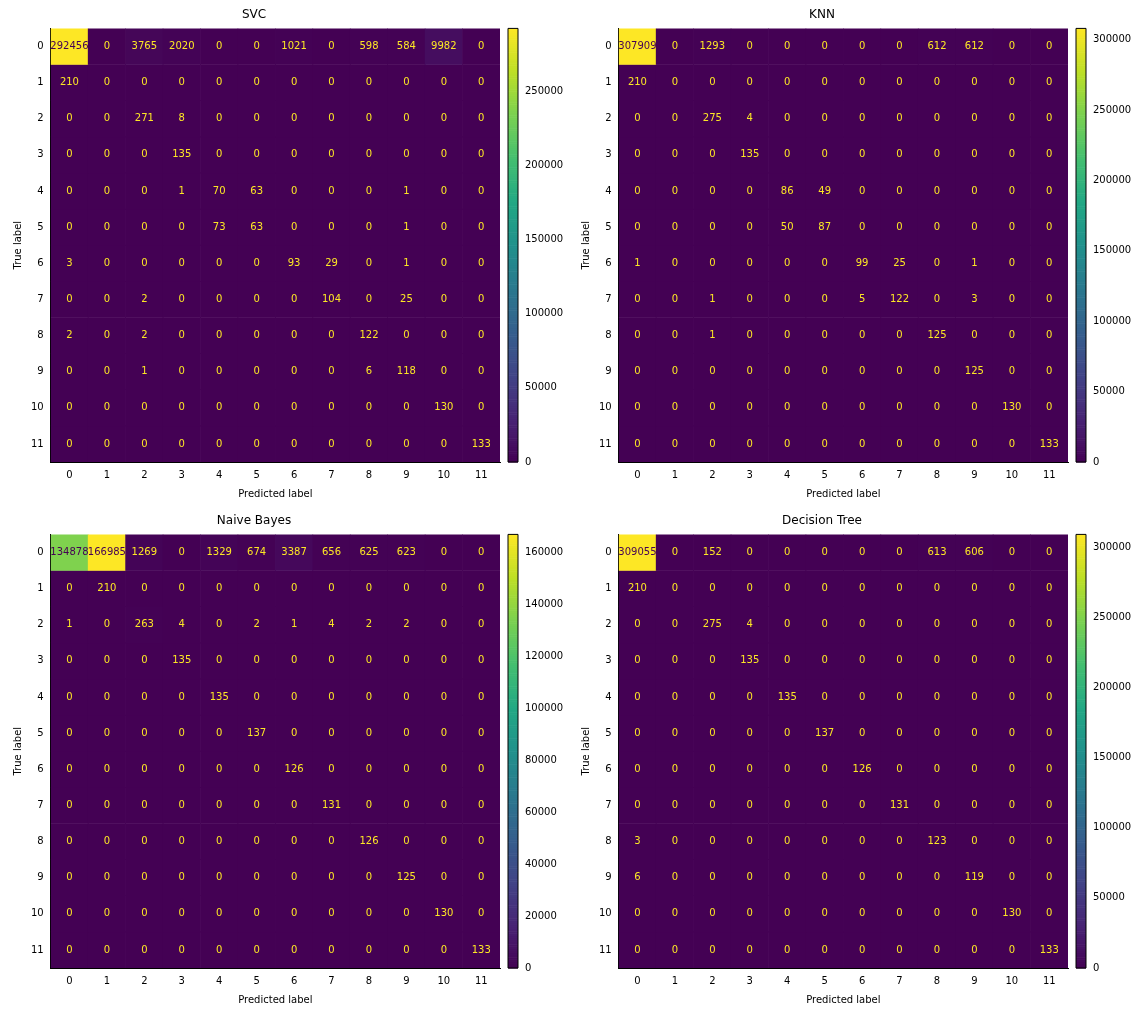  What do you see at coordinates (974, 474) in the screenshot?
I see `x-tick-label: 9` at bounding box center [974, 474].